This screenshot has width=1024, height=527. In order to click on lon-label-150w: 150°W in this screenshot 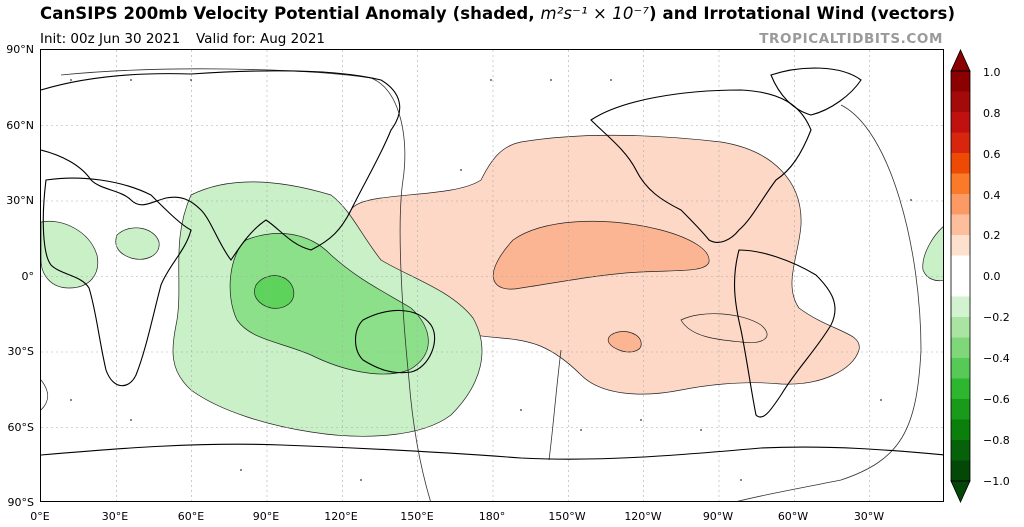, I will do `click(567, 516)`.